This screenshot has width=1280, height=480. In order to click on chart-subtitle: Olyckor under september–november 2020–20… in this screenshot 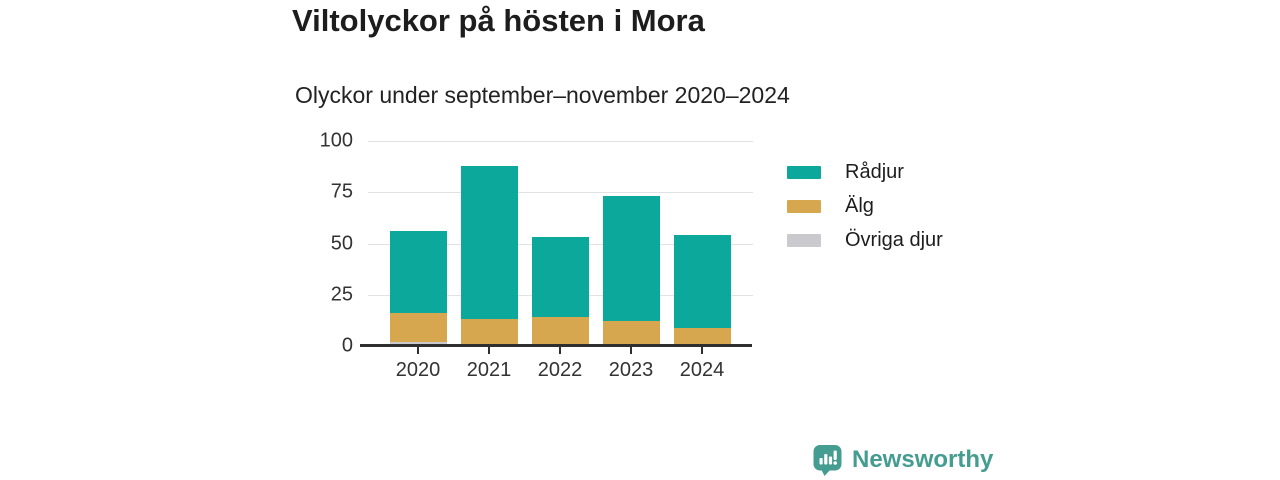, I will do `click(542, 95)`.